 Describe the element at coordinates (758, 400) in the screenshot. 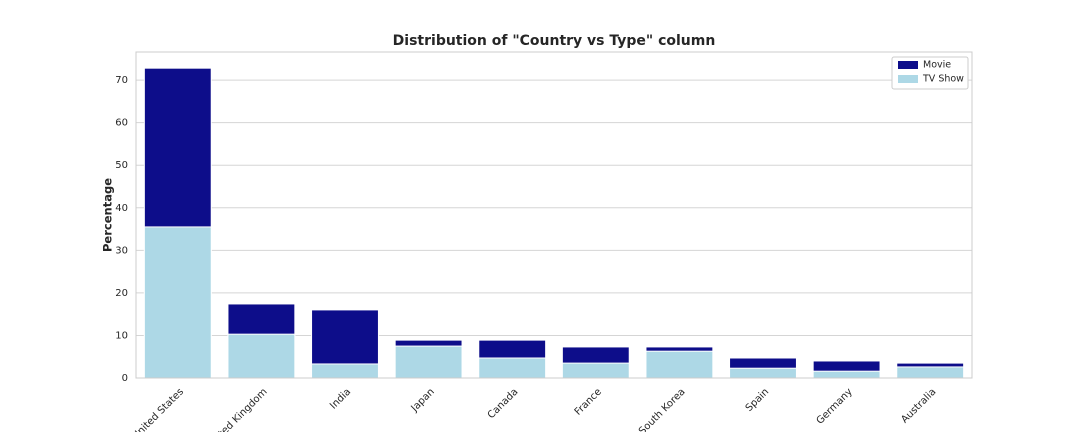

I see `x-tick-label: Spain` at that location.